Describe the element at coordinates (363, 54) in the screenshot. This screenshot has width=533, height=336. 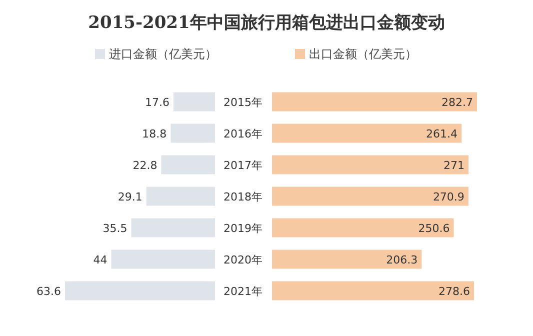
I see `legend-label: 出口金额（亿美元）` at that location.